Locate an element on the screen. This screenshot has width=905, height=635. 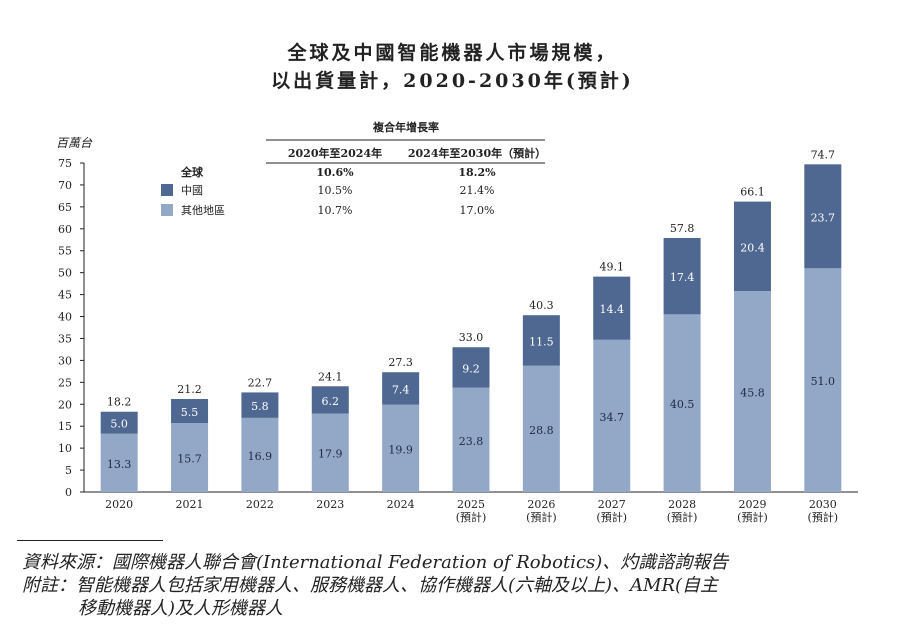
cagr-value: 10.6% is located at coordinates (335, 172).